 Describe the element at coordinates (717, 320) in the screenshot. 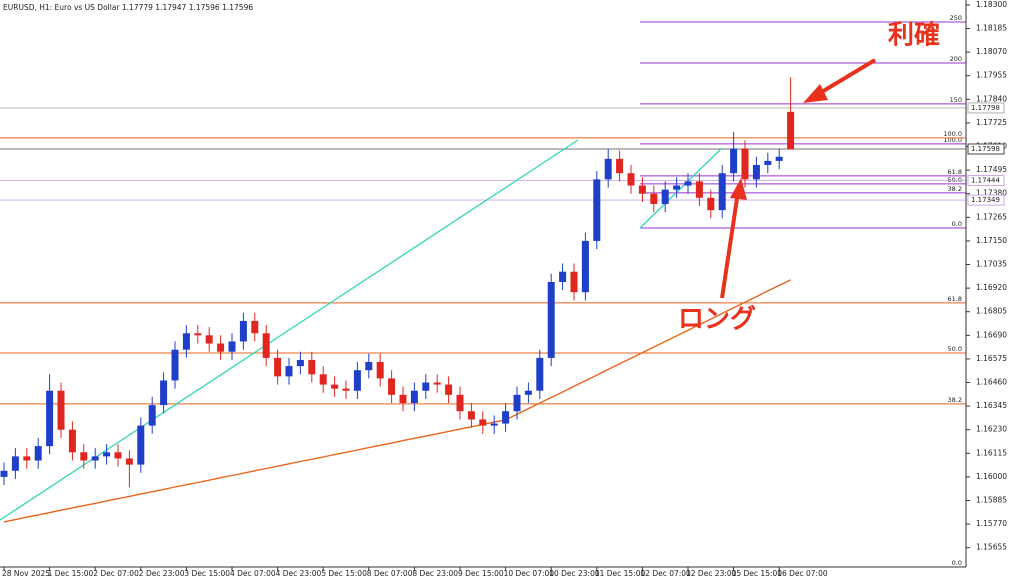

I see `annotation: ロング` at that location.